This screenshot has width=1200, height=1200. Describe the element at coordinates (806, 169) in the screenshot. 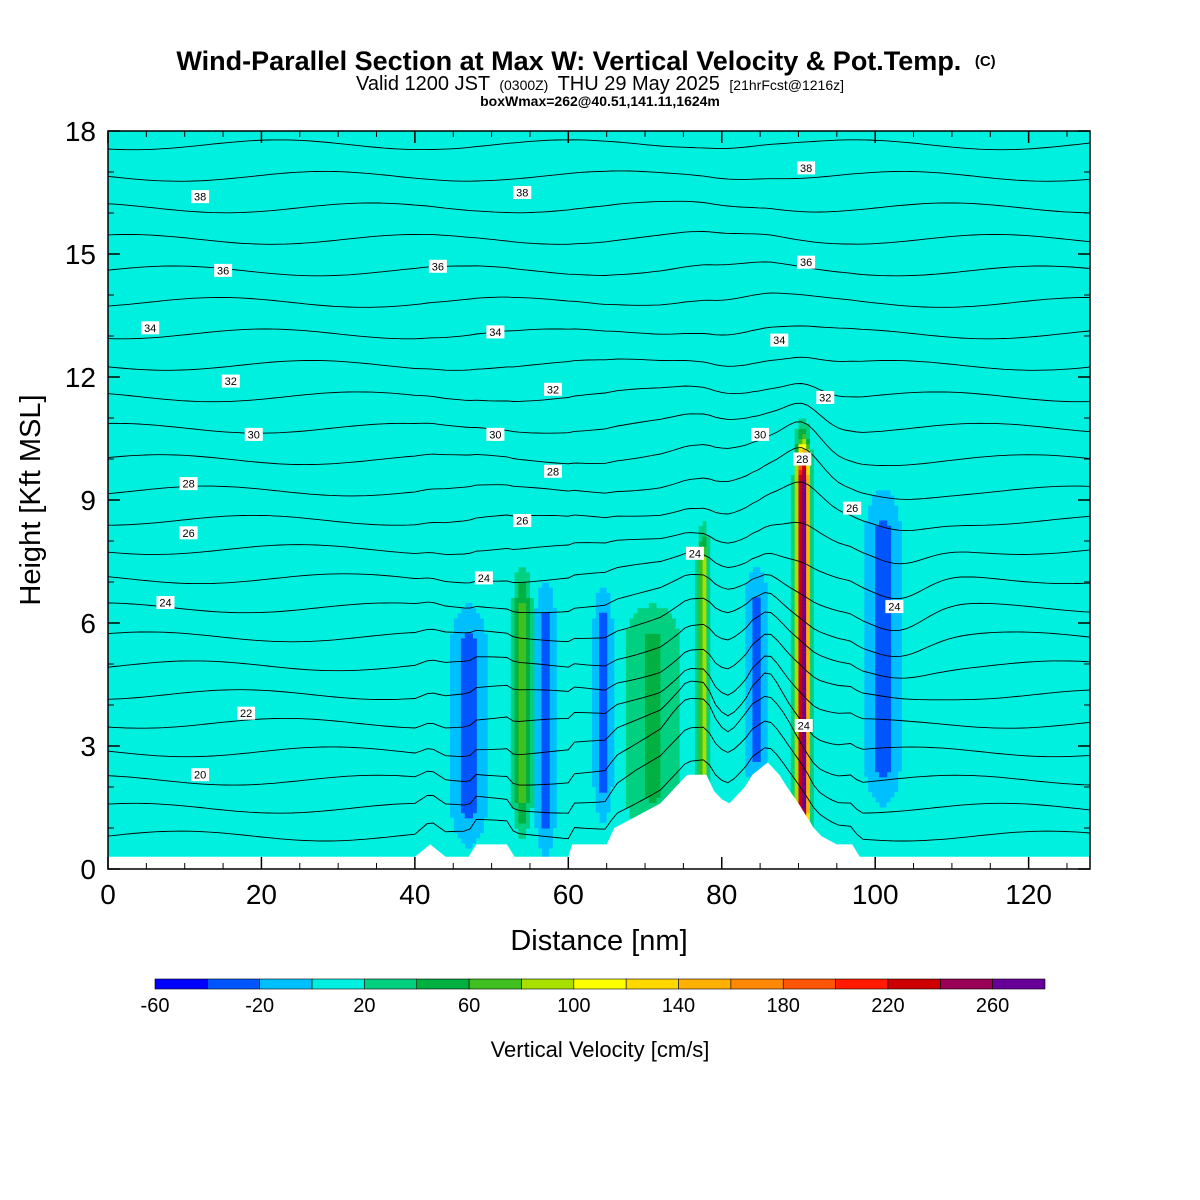

I see `contour-label-text: 38` at that location.